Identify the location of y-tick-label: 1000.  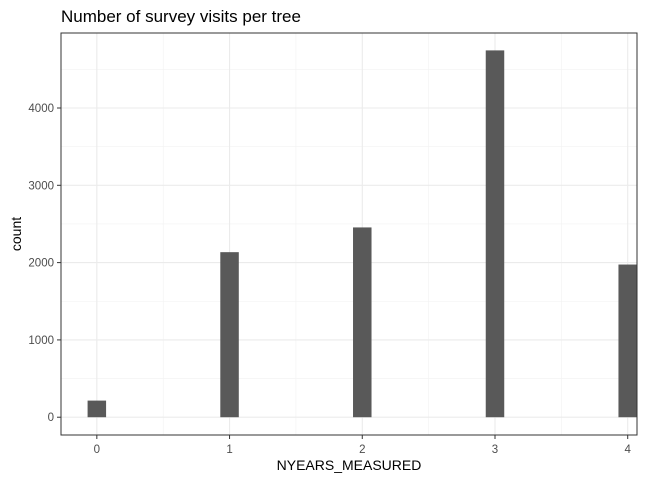
(41, 341).